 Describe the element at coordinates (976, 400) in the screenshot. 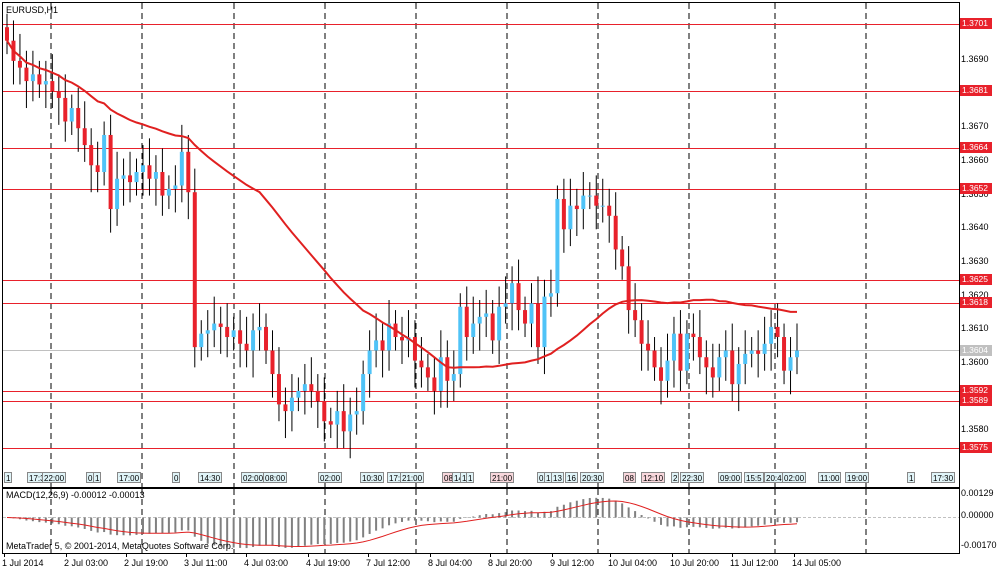

I see `level-price-label: 1.3589` at that location.